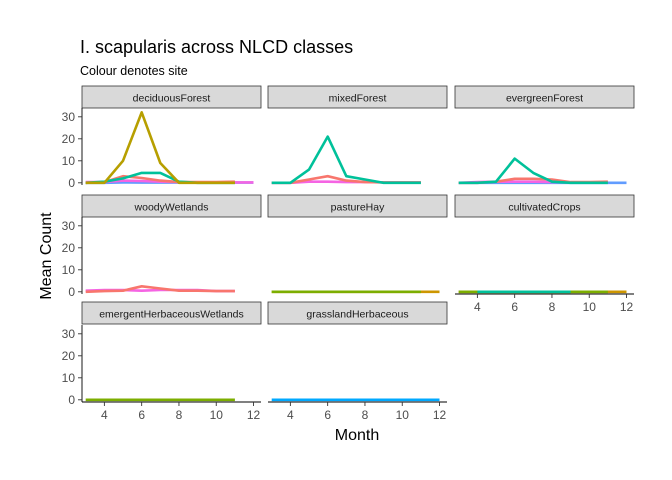 This screenshot has height=480, width=672. What do you see at coordinates (160, 148) in the screenshot?
I see `series-line-olive` at bounding box center [160, 148].